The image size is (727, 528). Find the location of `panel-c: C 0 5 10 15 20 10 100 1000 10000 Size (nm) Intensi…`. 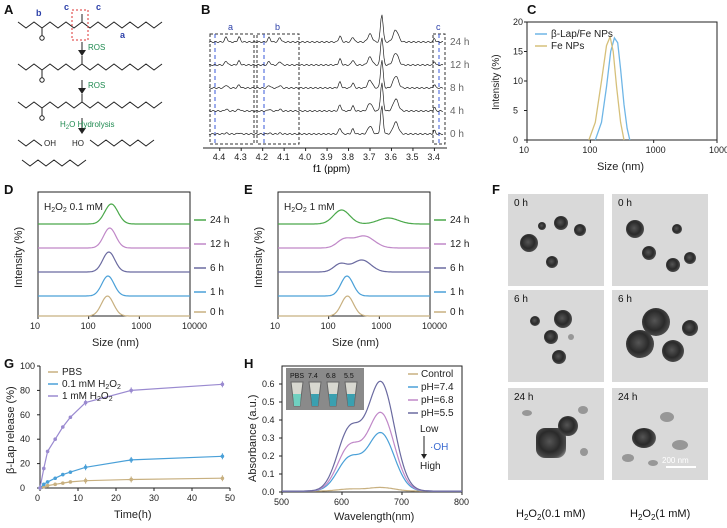

panel-c: C 0 5 10 15 20 10 100 1000 10000 Size (nm) Intensi… is located at coordinates (606, 89).